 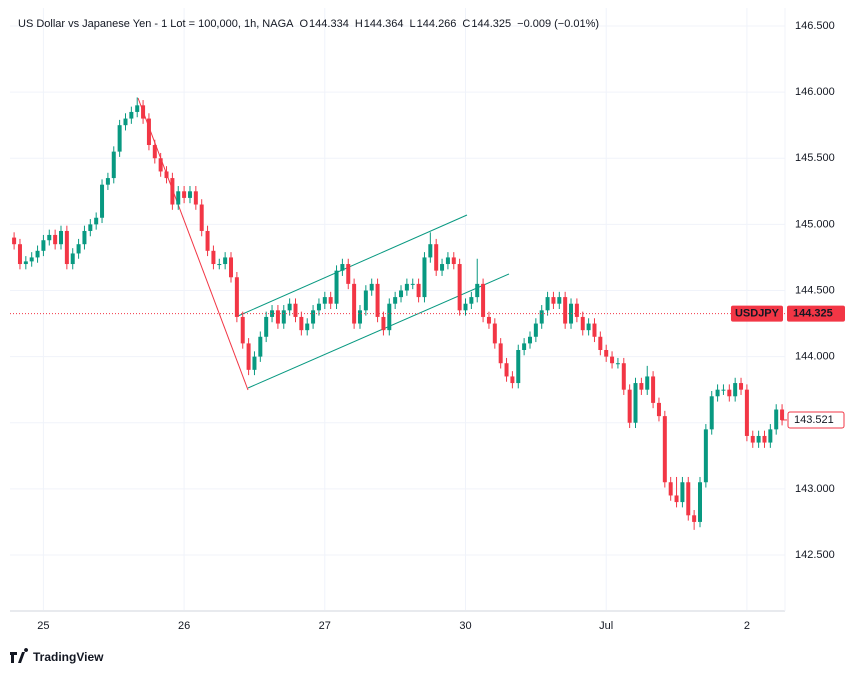 I want to click on y-tick-label: 145.500, so click(x=815, y=158).